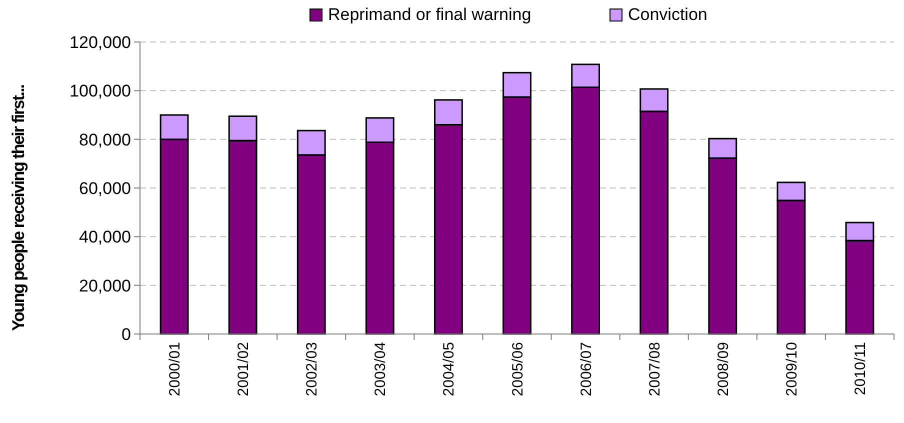 The height and width of the screenshot is (423, 904). Describe the element at coordinates (668, 14) in the screenshot. I see `legend-label: Conviction` at that location.